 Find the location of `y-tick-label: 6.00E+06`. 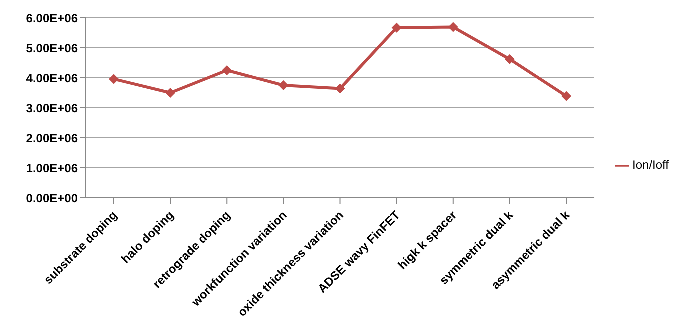

y-tick-label: 6.00E+06 is located at coordinates (52, 18).